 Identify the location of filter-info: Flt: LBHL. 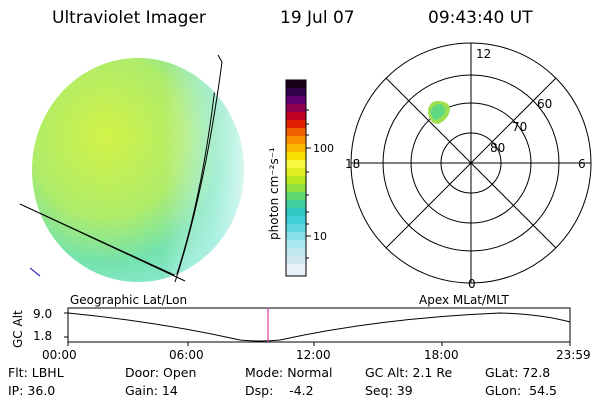
(36, 372).